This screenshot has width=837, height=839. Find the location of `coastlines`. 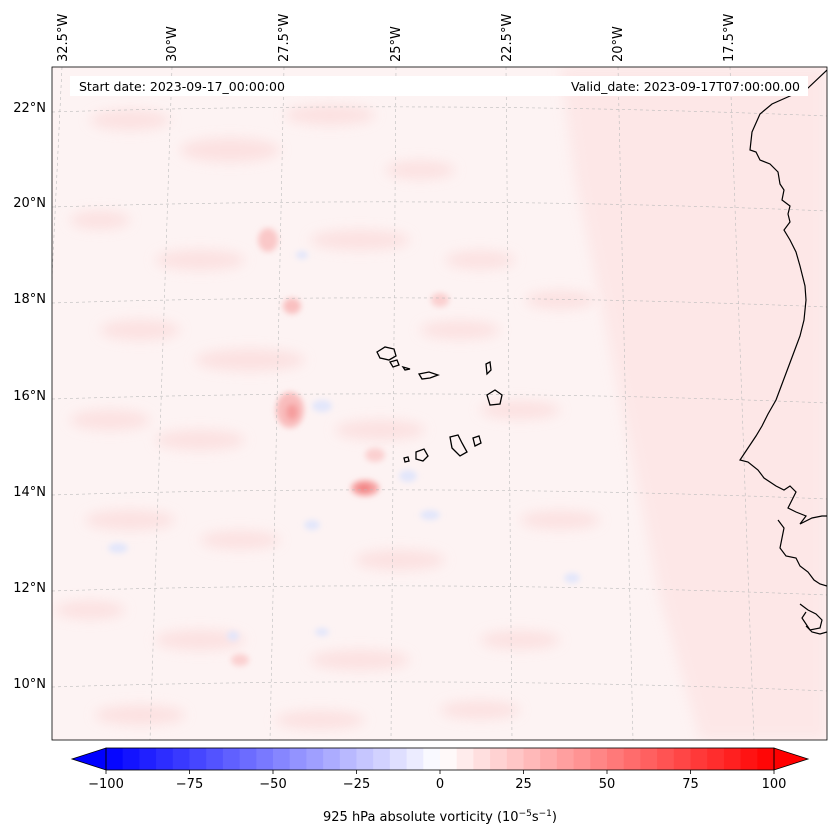

coastlines is located at coordinates (783, 352).